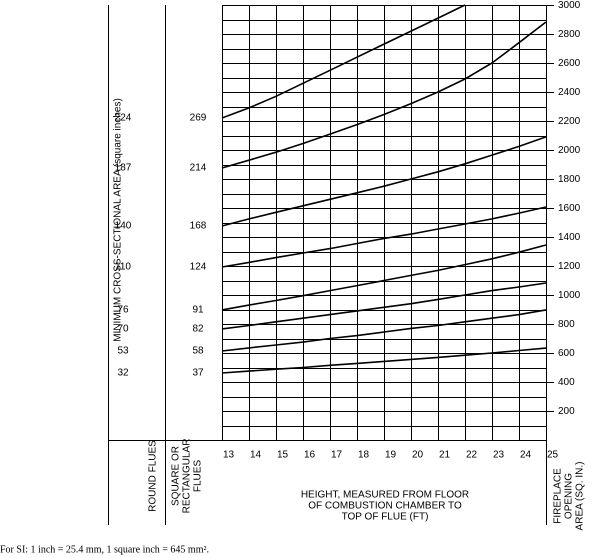 This screenshot has width=611, height=558. Describe the element at coordinates (123, 226) in the screenshot. I see `round-flue-label: 140` at that location.